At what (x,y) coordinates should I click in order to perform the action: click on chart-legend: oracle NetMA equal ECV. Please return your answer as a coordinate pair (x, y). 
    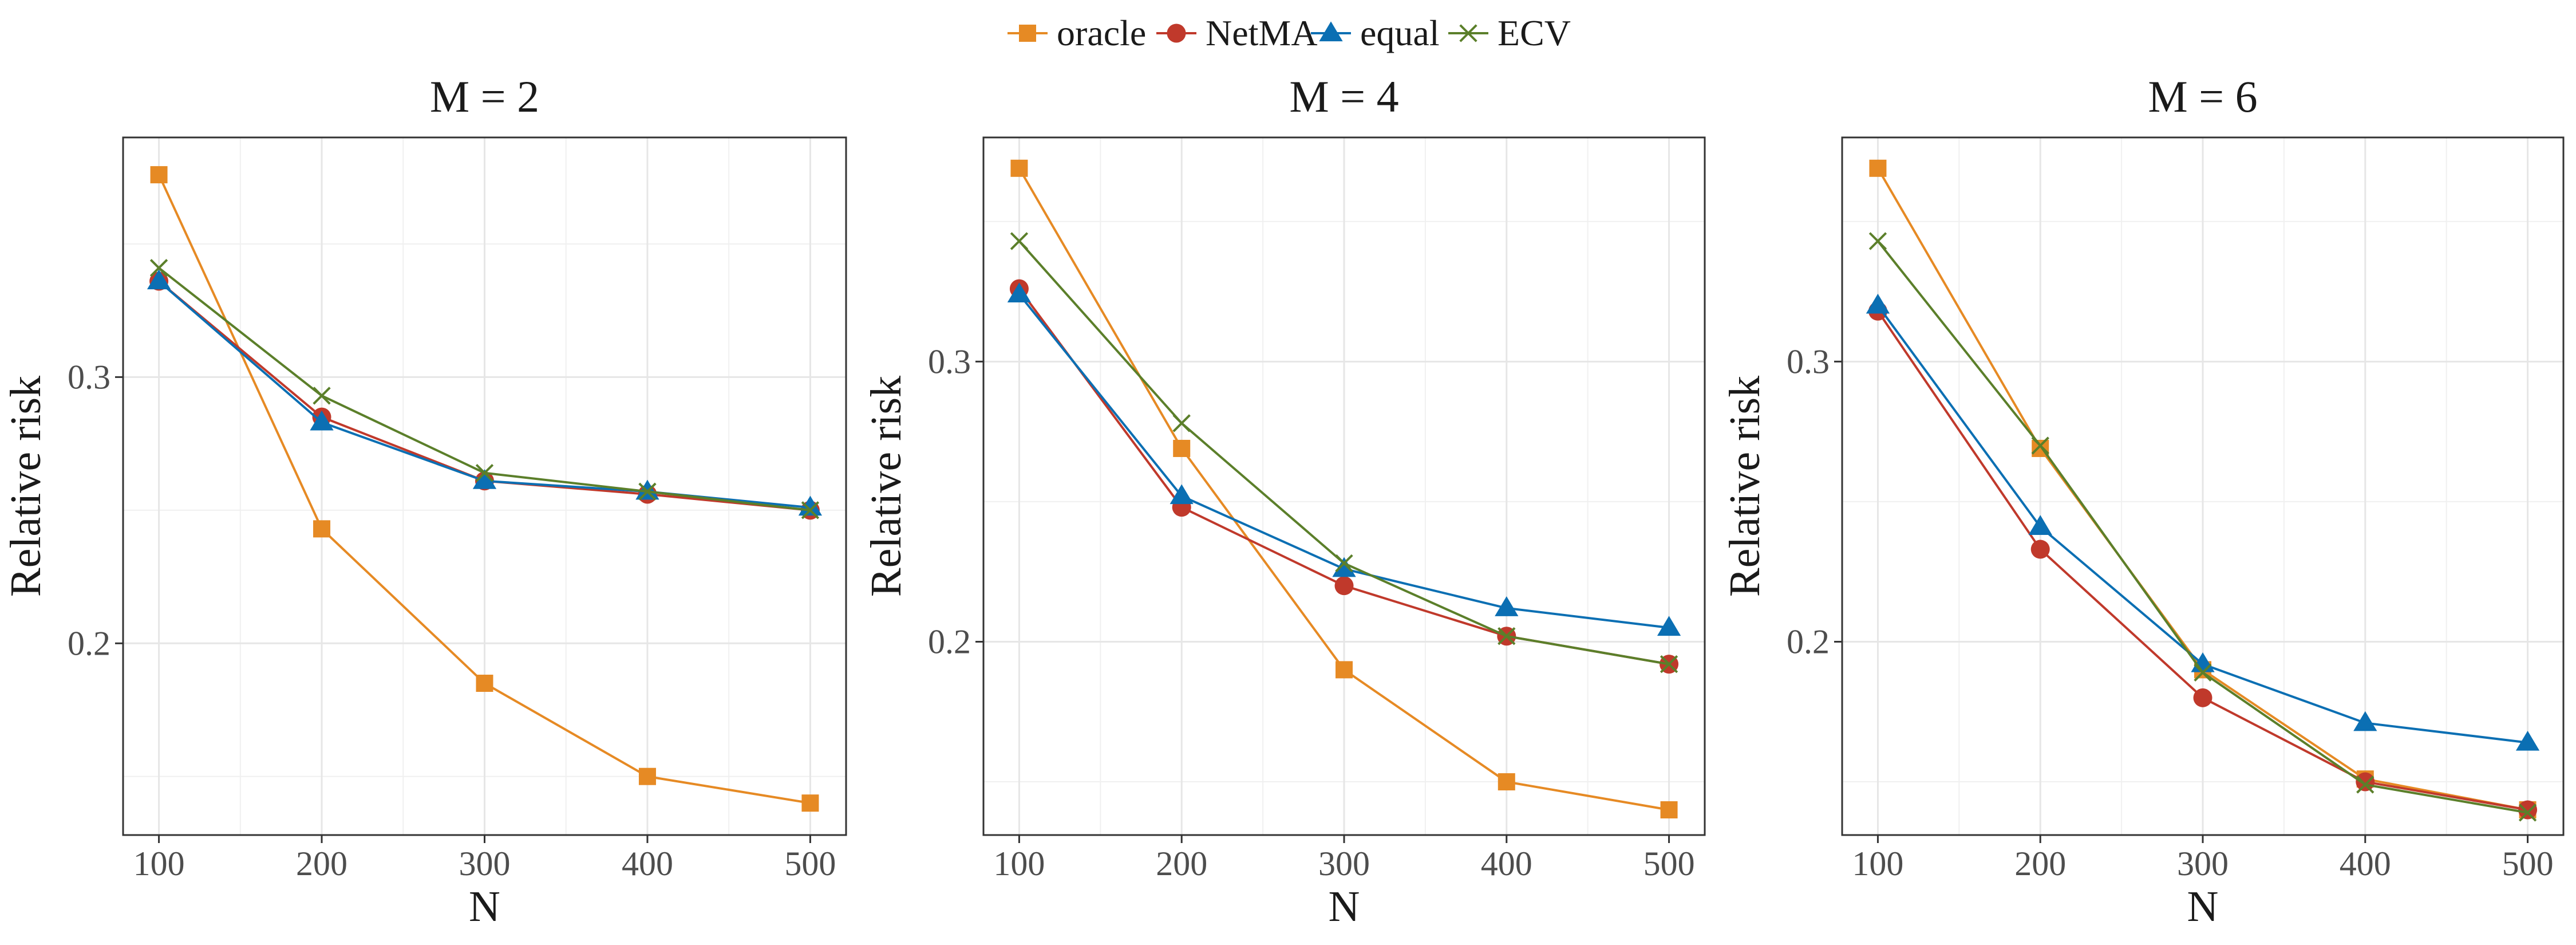
    Looking at the image, I should click on (1289, 33).